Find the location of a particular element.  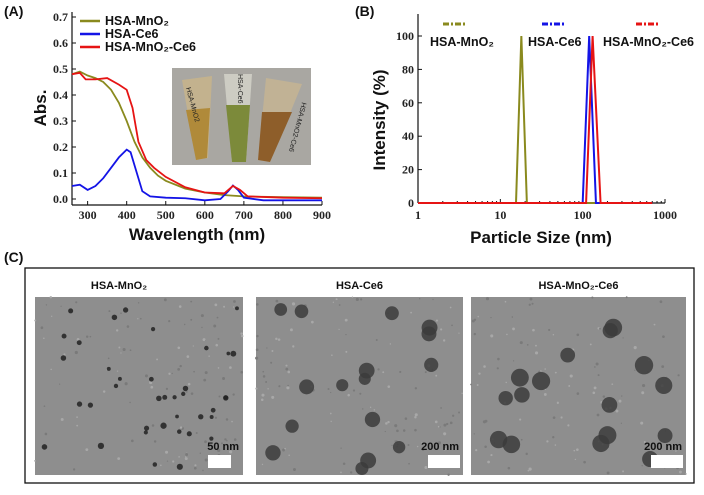

tem-title-1: HSA-Ce6 is located at coordinates (359, 286).